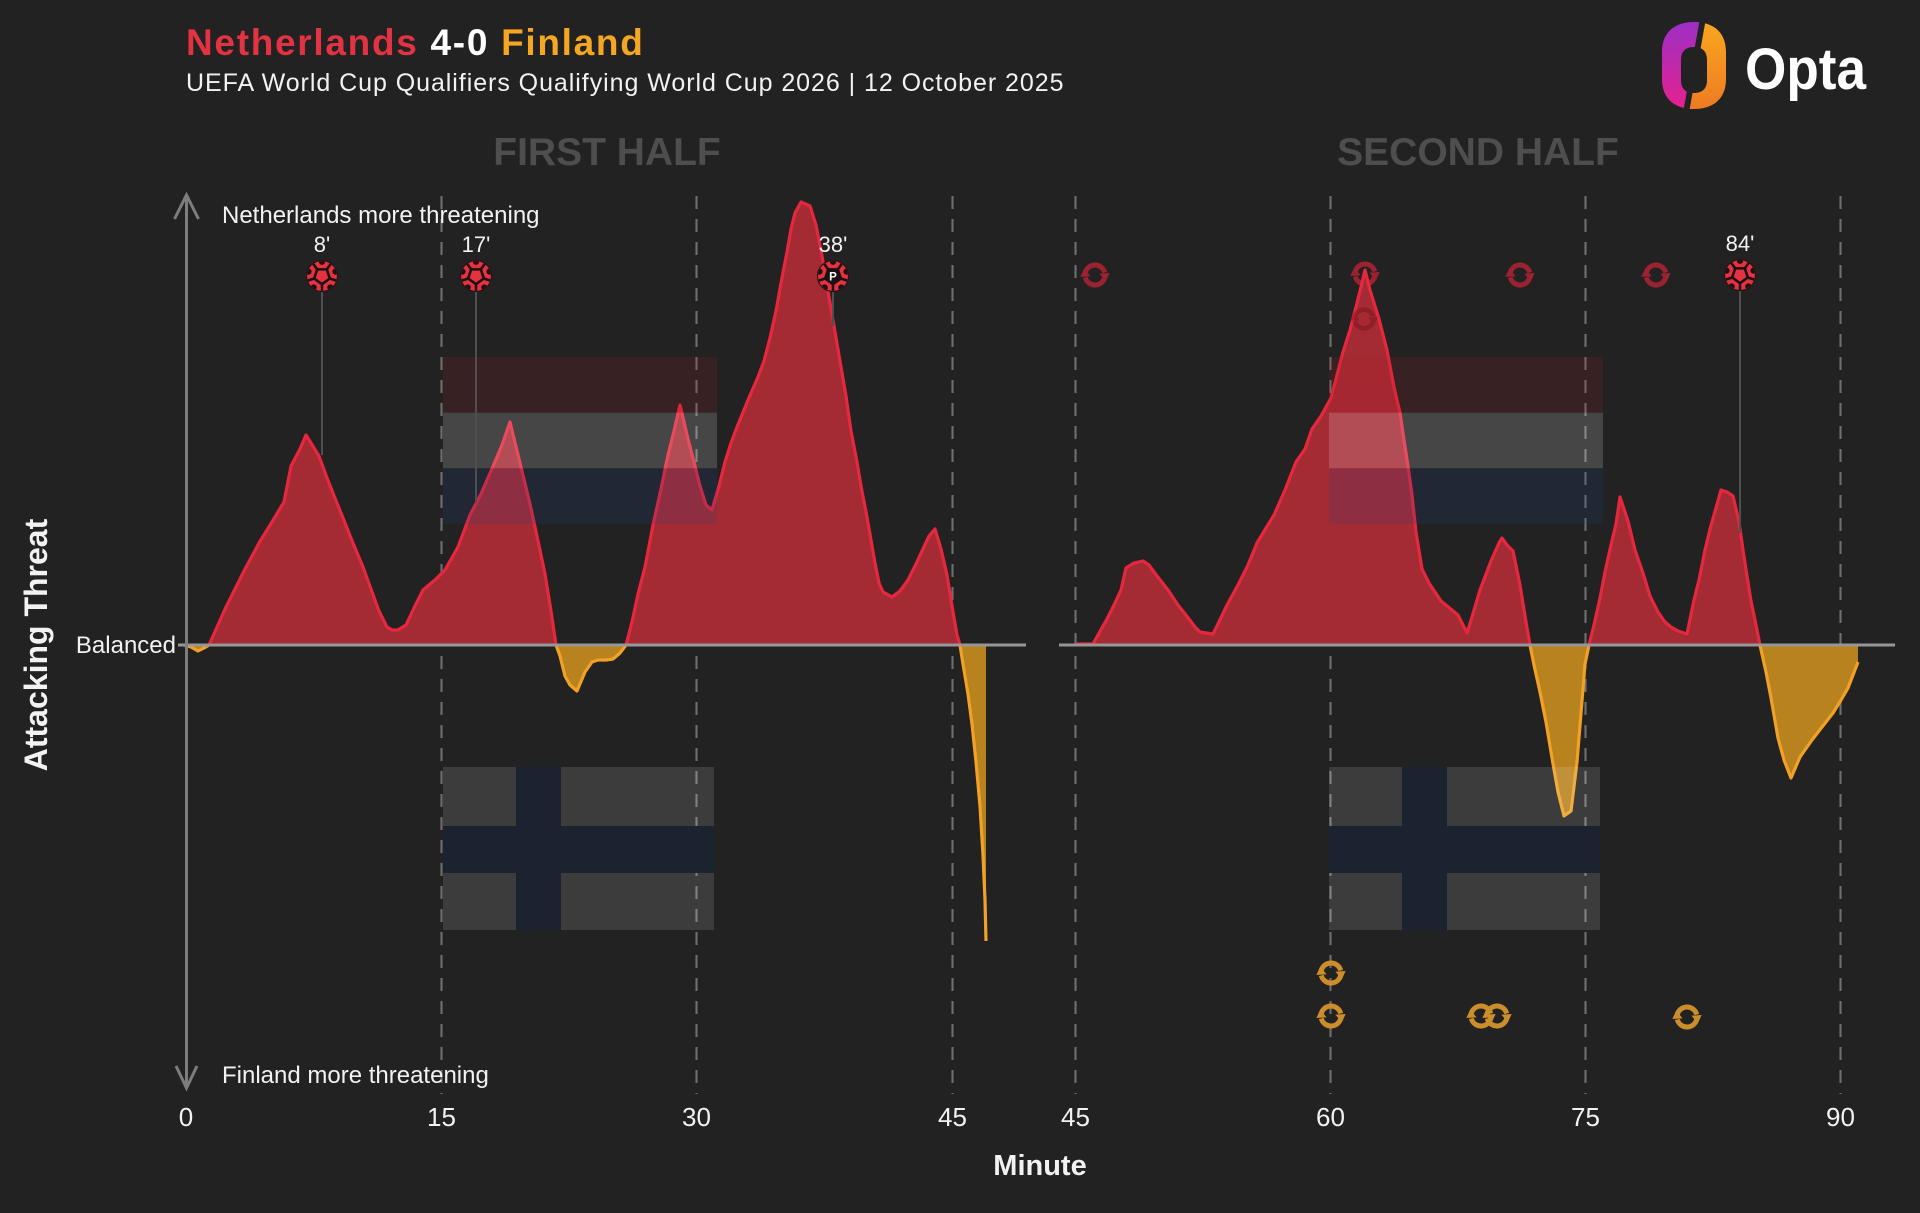 The width and height of the screenshot is (1920, 1213). I want to click on svg-text: 0, so click(186, 1117).